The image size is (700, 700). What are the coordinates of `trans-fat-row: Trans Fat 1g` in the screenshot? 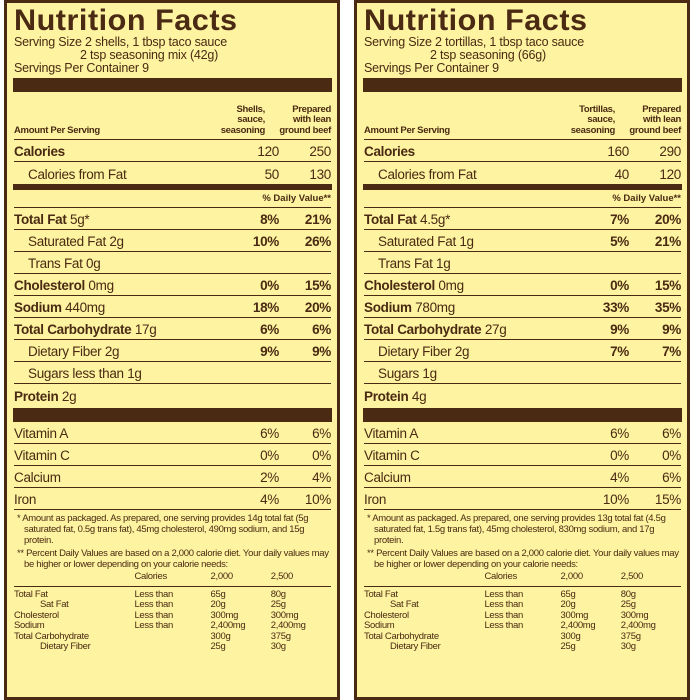 It's located at (522, 263).